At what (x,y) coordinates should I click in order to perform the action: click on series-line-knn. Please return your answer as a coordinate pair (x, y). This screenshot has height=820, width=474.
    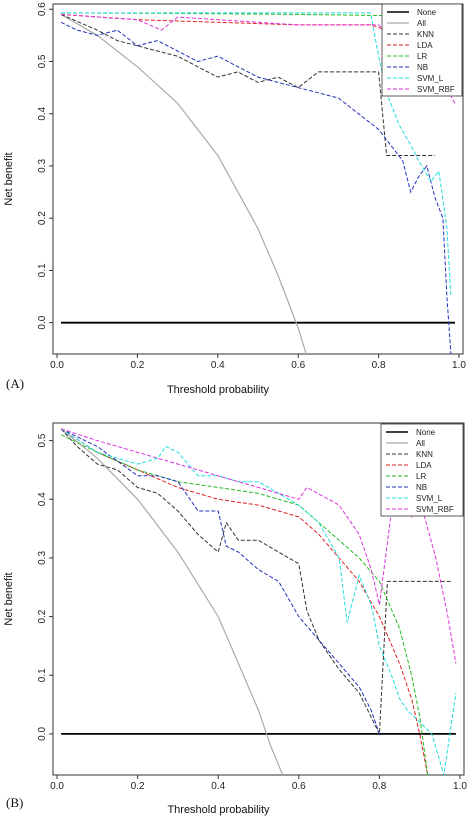
    Looking at the image, I should click on (247, 84).